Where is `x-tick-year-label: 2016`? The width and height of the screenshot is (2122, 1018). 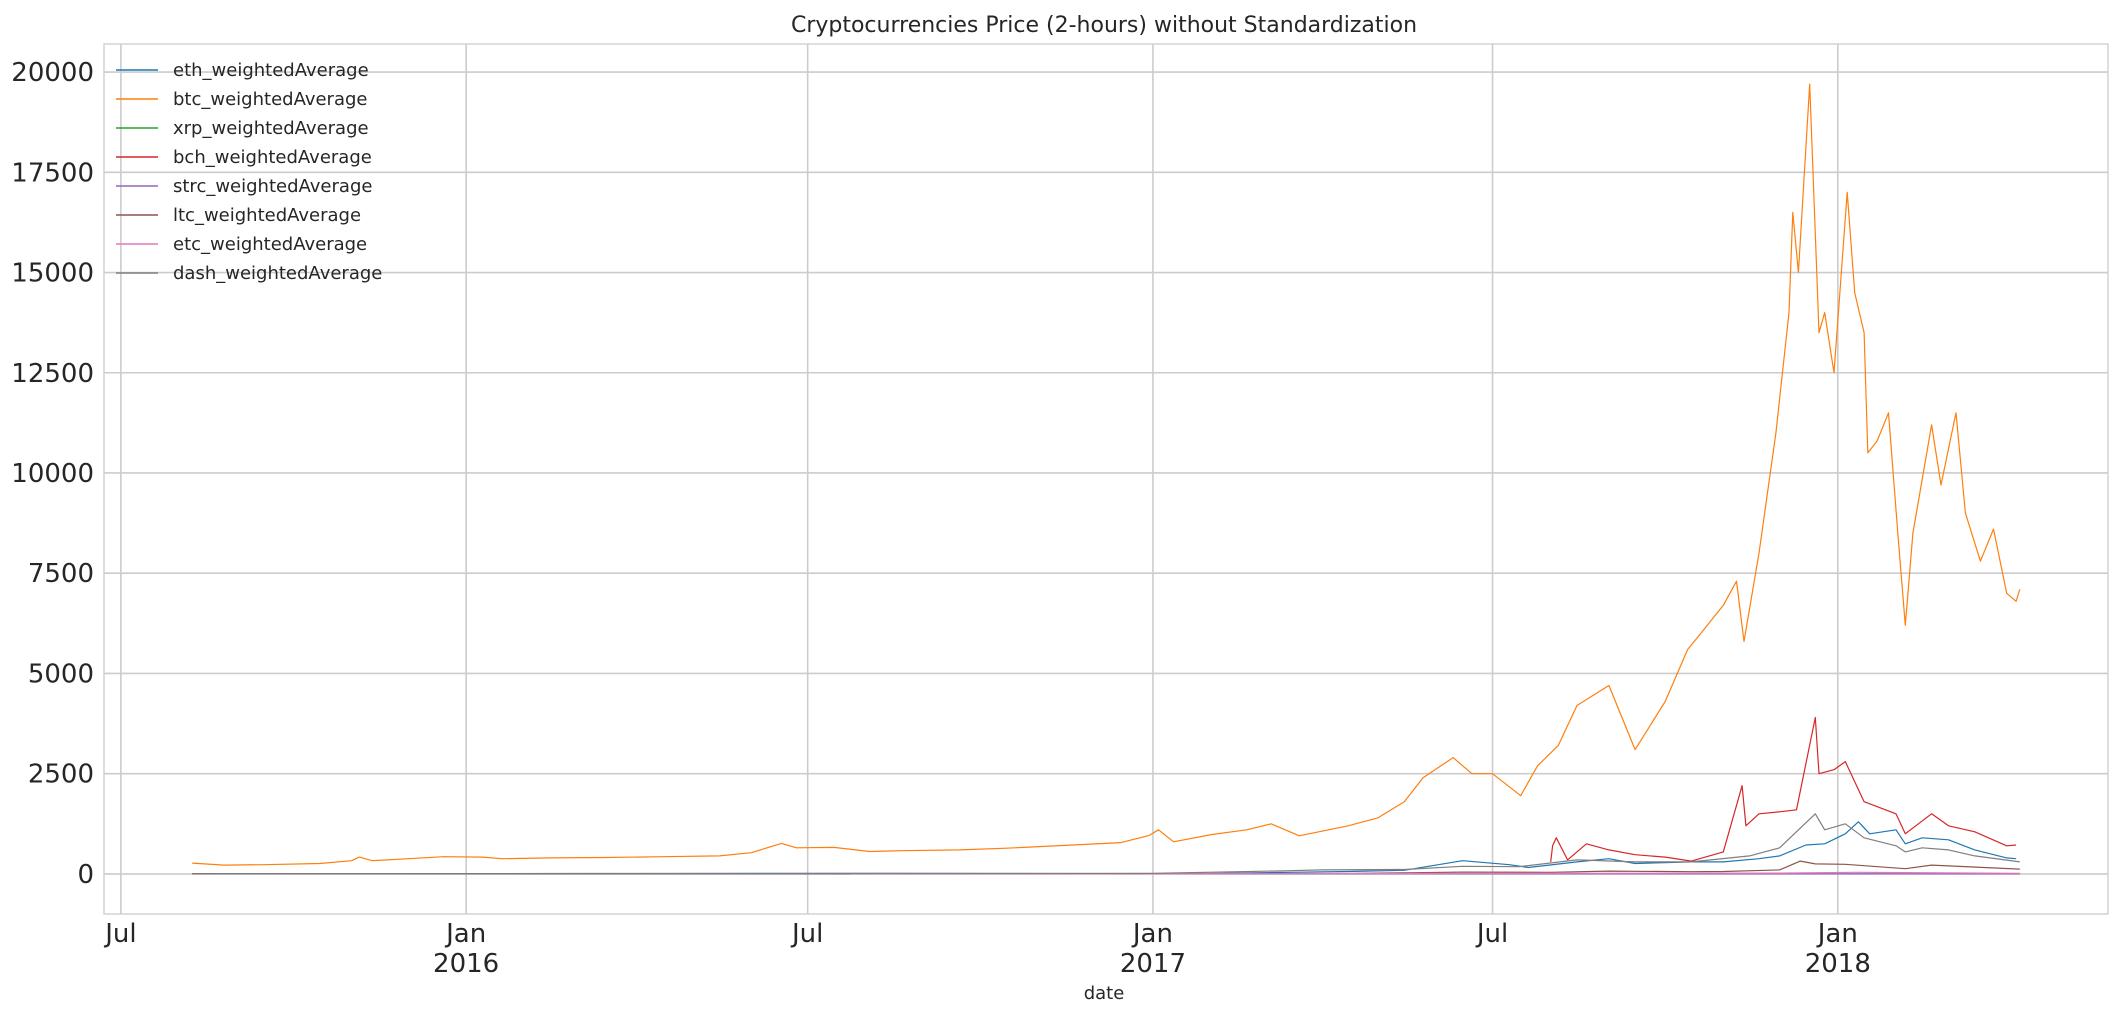 x-tick-year-label: 2016 is located at coordinates (466, 964).